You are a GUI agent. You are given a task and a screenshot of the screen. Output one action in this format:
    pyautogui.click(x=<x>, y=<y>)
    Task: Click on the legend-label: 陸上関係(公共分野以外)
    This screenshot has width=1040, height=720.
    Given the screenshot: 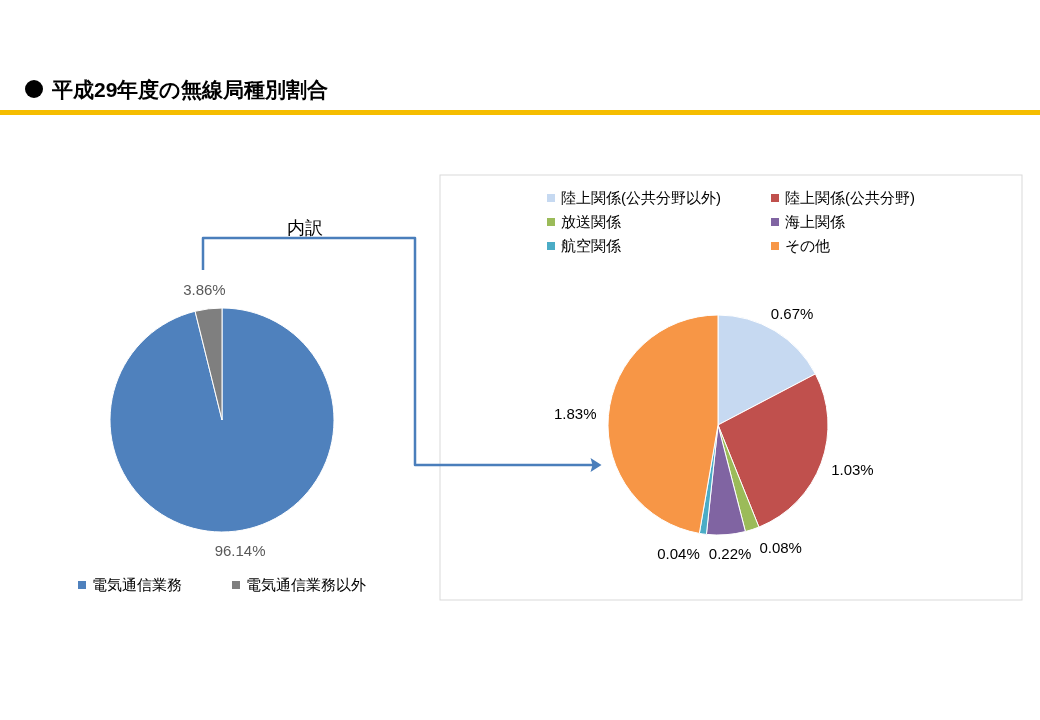 What is the action you would take?
    pyautogui.click(x=641, y=198)
    